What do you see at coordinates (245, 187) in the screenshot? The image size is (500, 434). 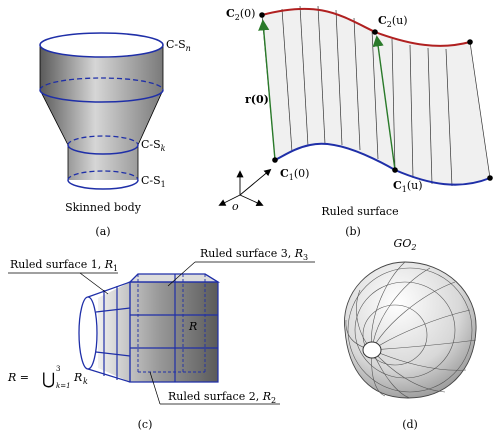 I see `axes-icon` at bounding box center [245, 187].